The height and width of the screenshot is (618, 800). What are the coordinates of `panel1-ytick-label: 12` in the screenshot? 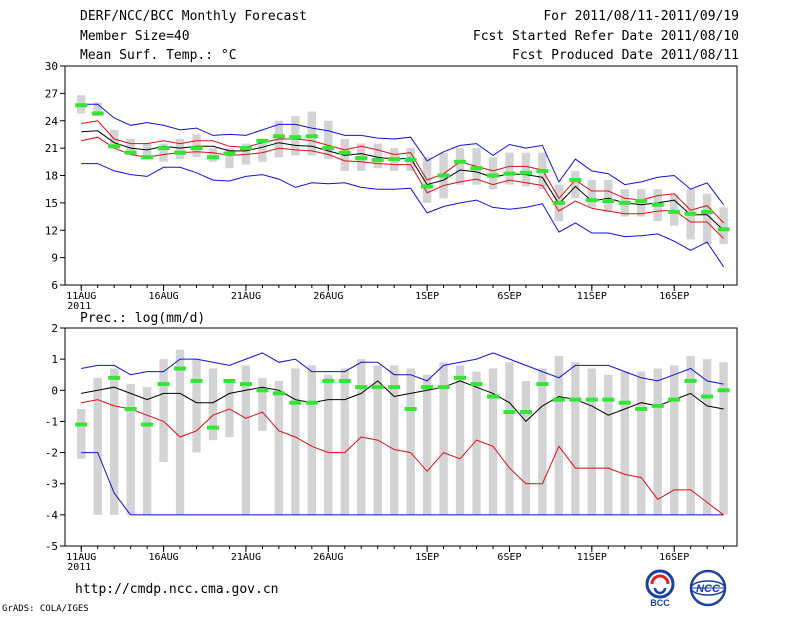 It's located at (51, 230).